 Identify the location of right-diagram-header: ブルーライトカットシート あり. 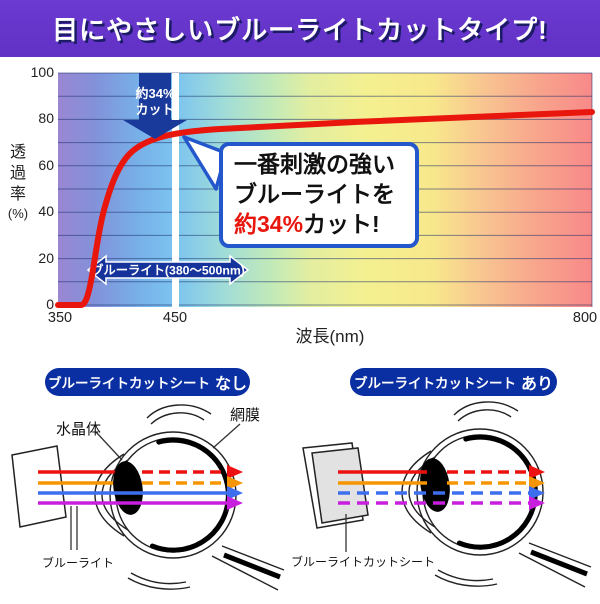
(453, 382).